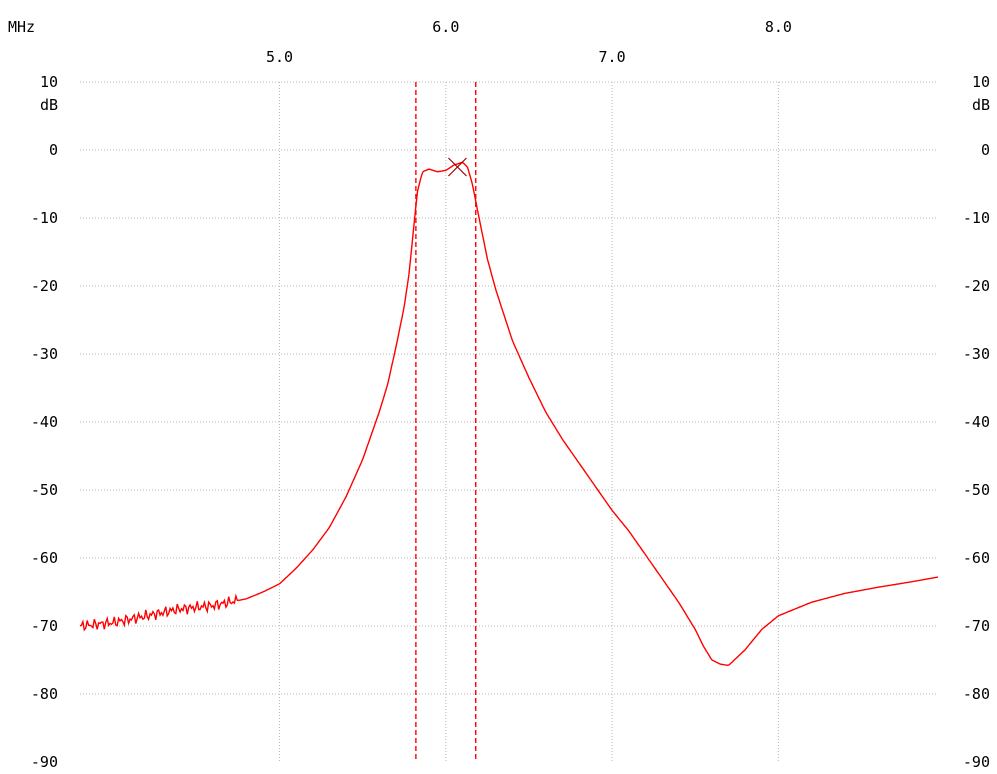 Image resolution: width=997 pixels, height=774 pixels. I want to click on y-tick-label-right: -50, so click(976, 490).